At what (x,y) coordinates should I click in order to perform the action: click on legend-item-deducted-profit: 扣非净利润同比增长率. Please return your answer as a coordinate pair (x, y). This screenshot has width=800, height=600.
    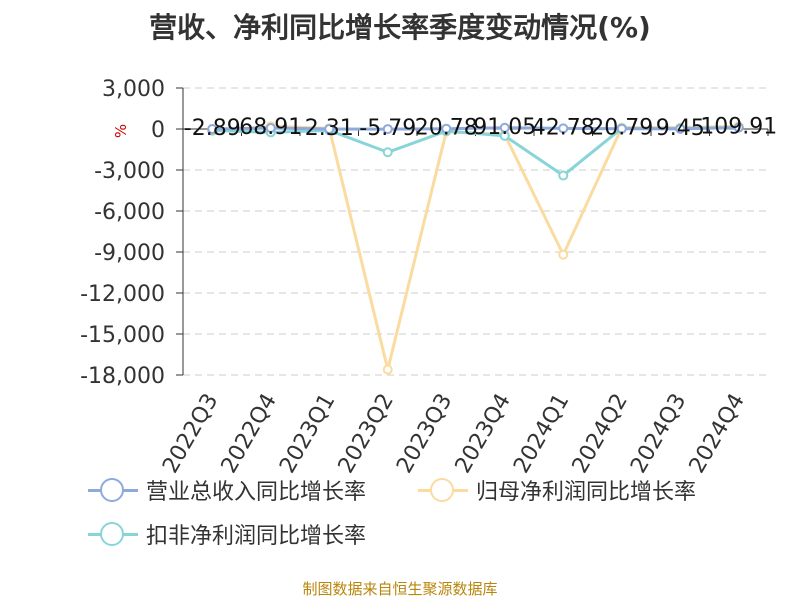
    Looking at the image, I should click on (227, 534).